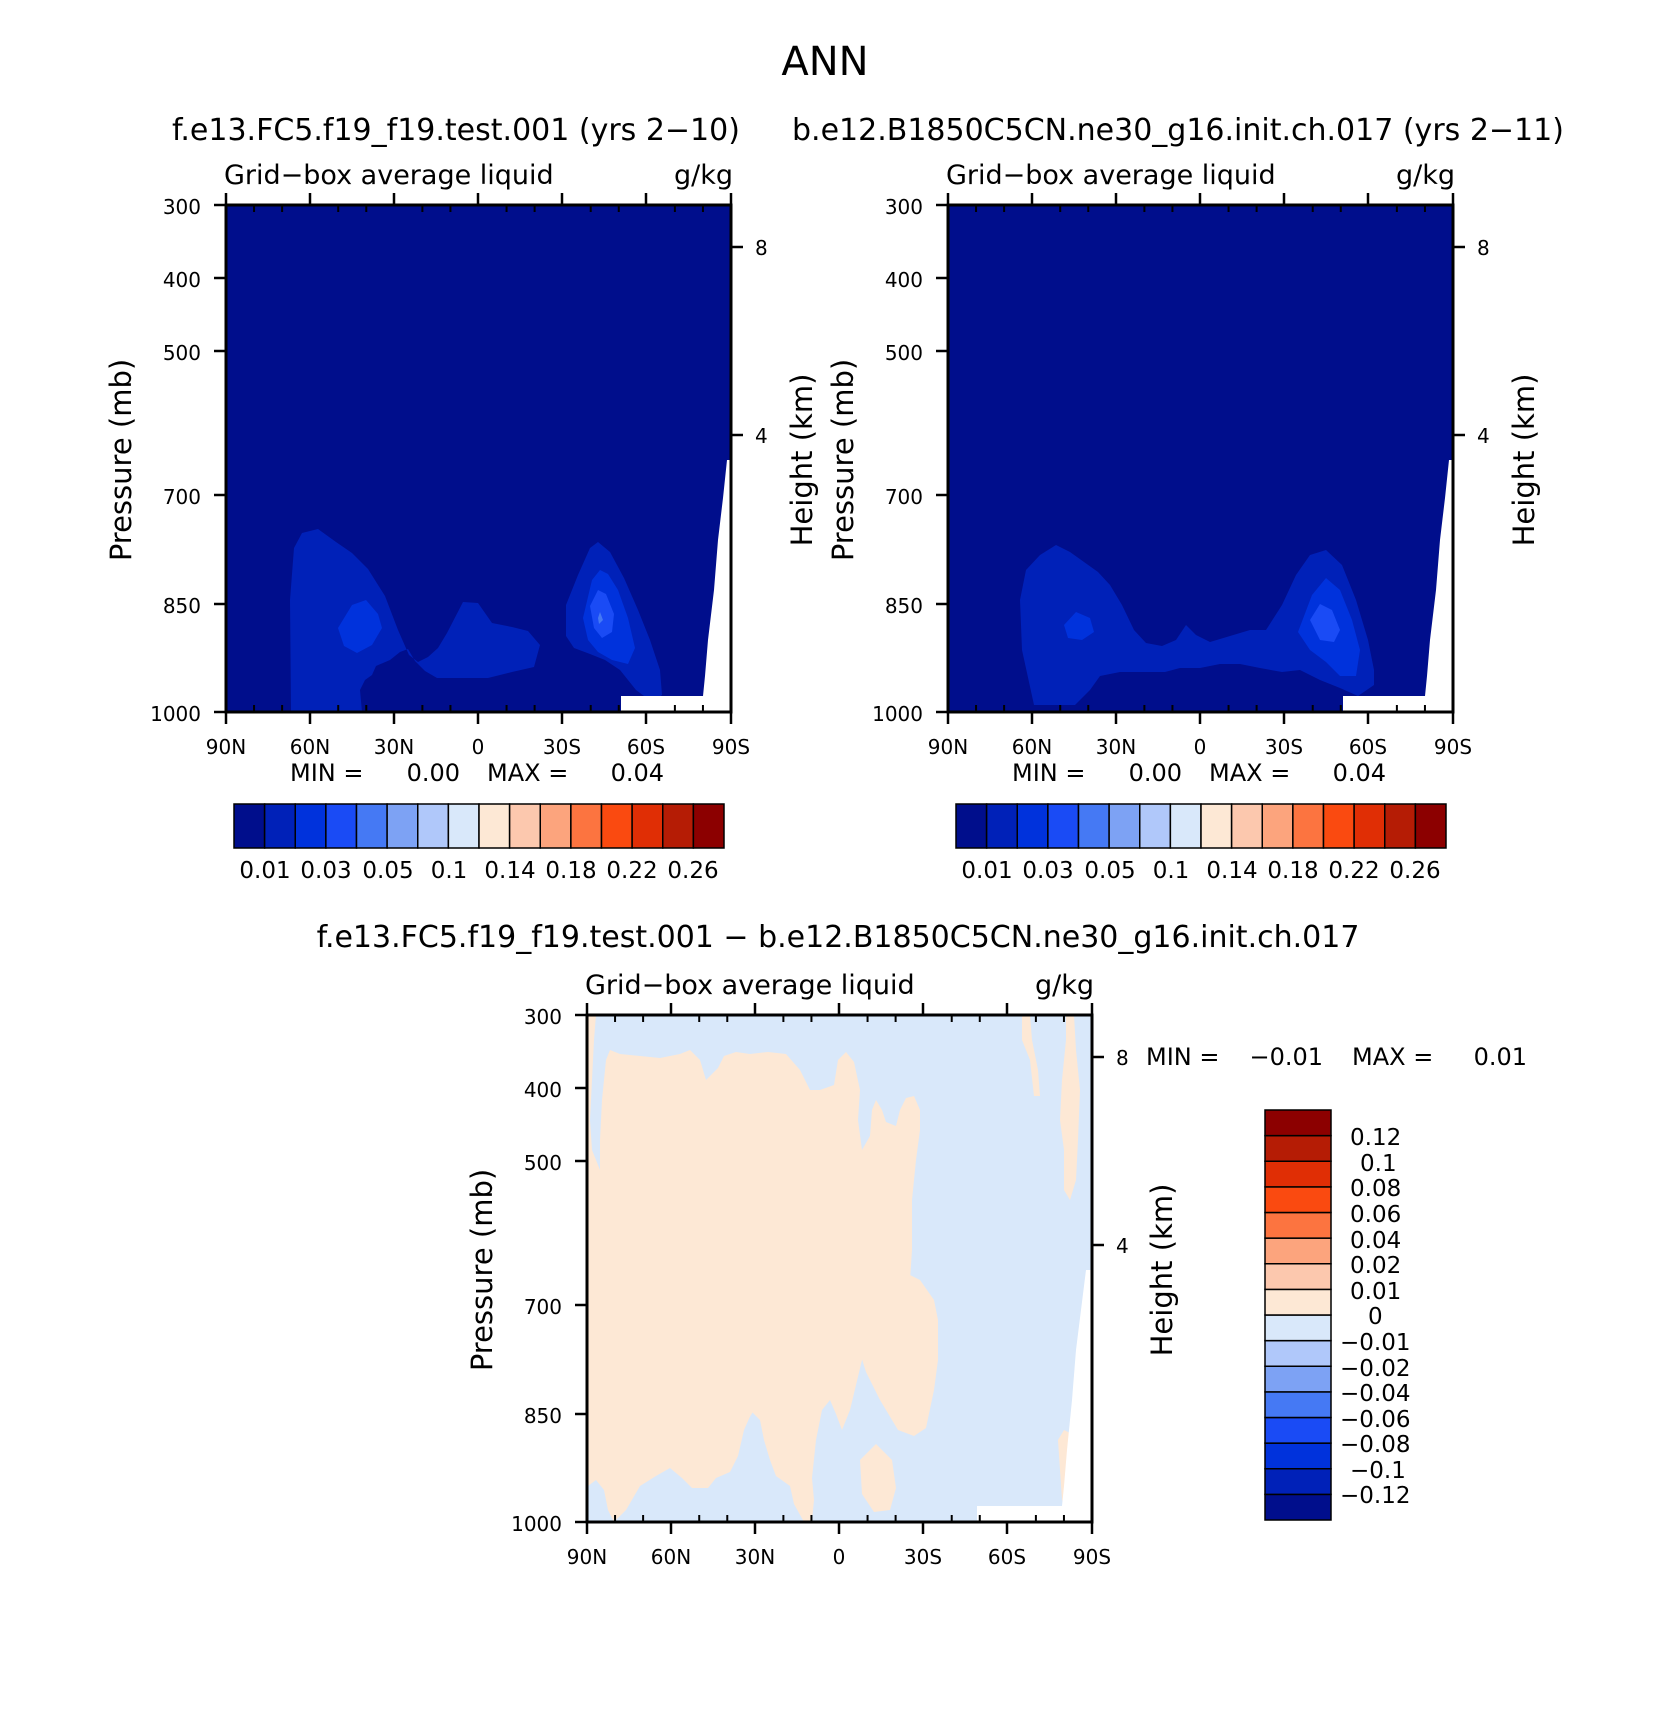  Describe the element at coordinates (1109, 871) in the screenshot. I see `colorbar-label: 0.05` at that location.